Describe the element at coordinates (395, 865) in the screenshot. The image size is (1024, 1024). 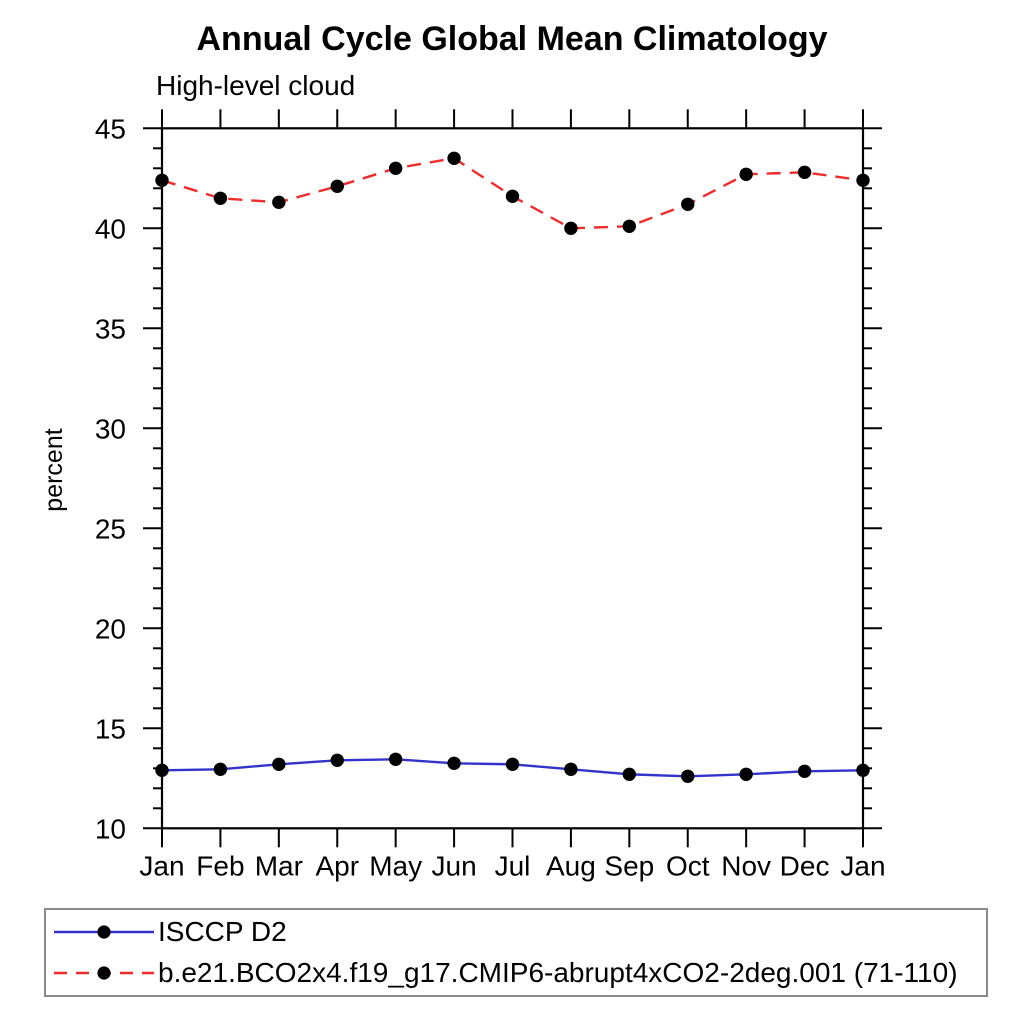
I see `x-tick-label: May` at that location.